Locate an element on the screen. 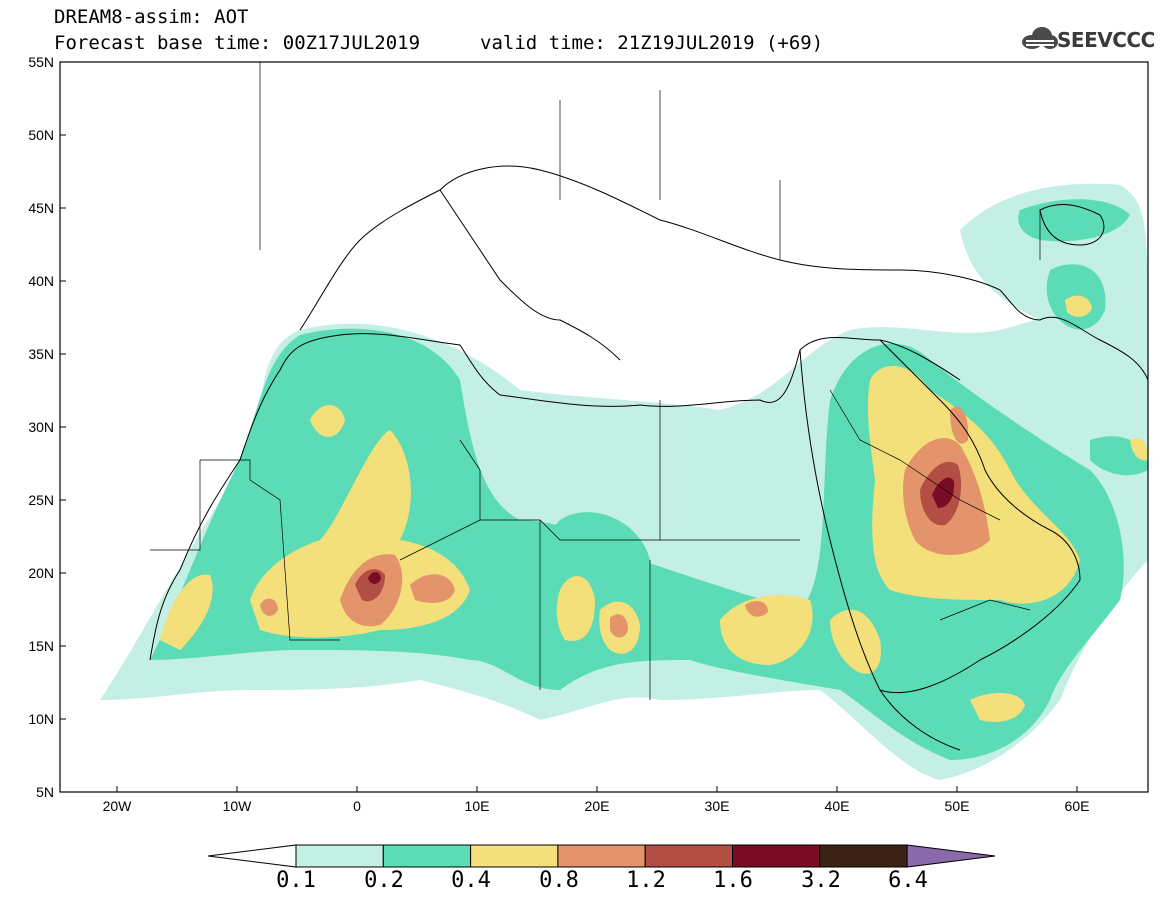 This screenshot has height=905, width=1165. lat-label: 5N is located at coordinates (45, 792).